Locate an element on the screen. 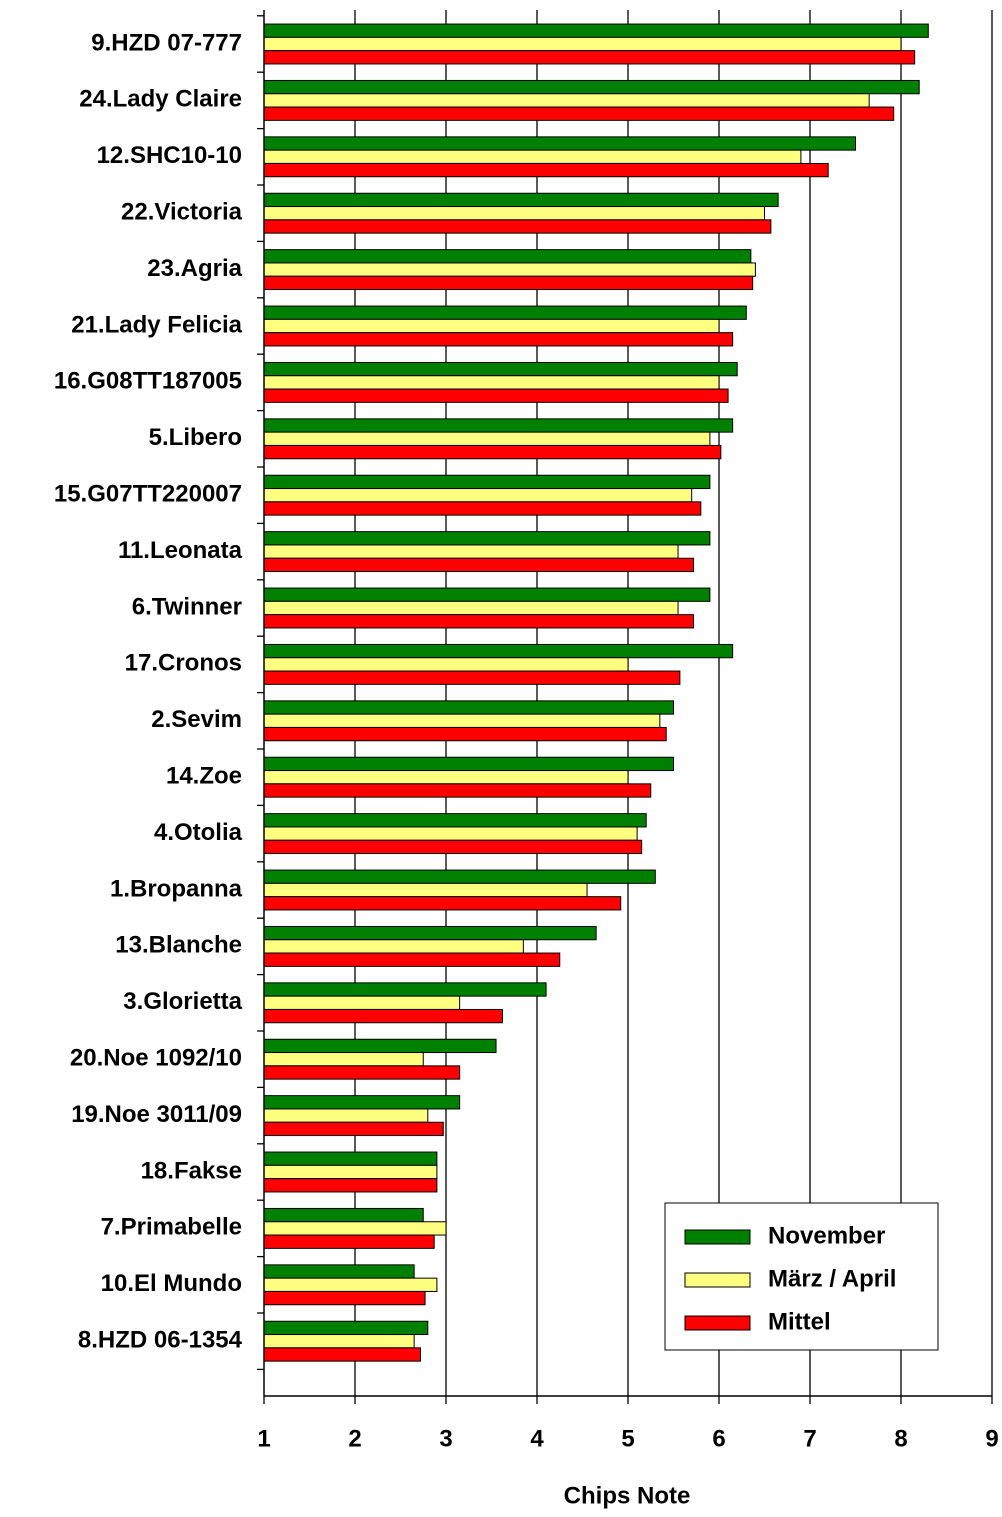 This screenshot has height=1517, width=1002. x-tick-label: 7 is located at coordinates (809, 1438).